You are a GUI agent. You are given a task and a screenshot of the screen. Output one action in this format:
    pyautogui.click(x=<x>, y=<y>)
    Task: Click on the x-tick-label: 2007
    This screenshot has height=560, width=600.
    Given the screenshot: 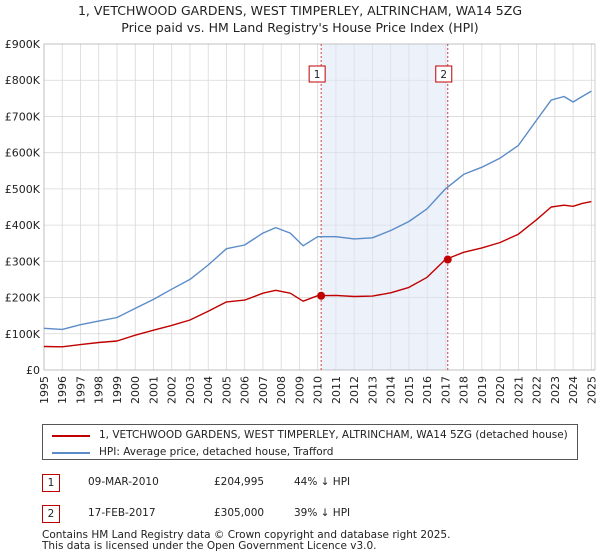 What is the action you would take?
    pyautogui.click(x=263, y=390)
    